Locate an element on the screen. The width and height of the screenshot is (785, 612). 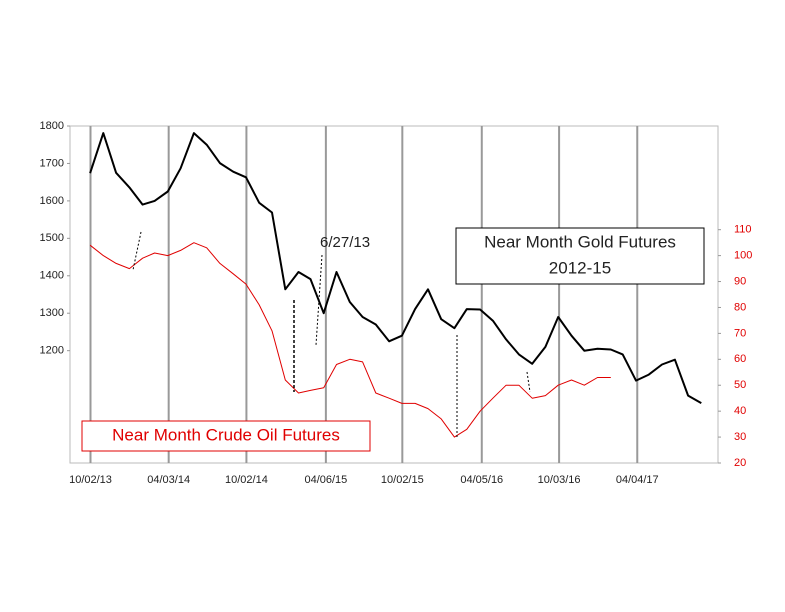
y-tick-label: 1300 is located at coordinates (52, 313).